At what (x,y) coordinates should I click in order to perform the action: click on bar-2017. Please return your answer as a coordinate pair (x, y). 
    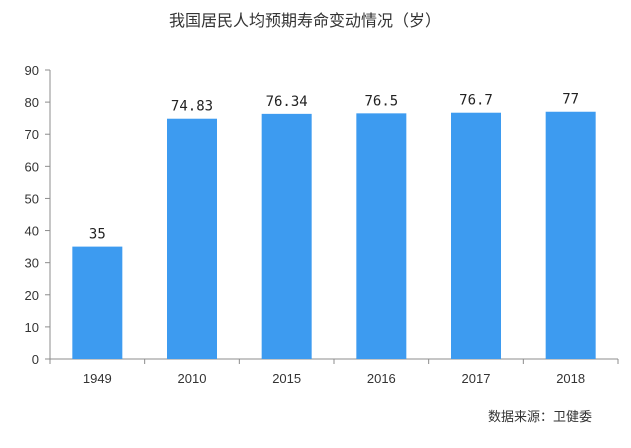
    Looking at the image, I should click on (476, 235).